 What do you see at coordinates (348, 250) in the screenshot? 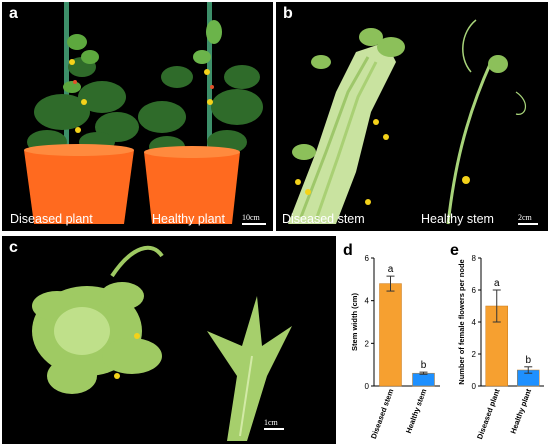
I see `panel-label-d: d` at bounding box center [348, 250].